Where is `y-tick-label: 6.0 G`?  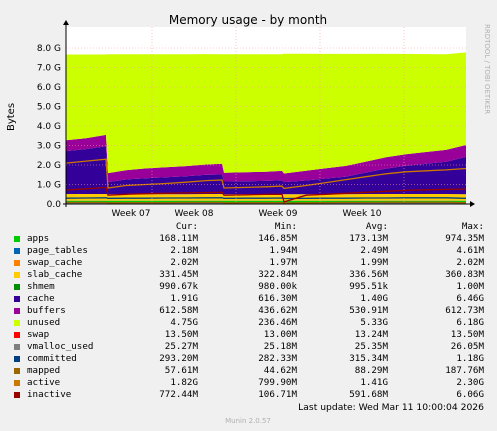 y-tick-label: 6.0 G is located at coordinates (49, 88).